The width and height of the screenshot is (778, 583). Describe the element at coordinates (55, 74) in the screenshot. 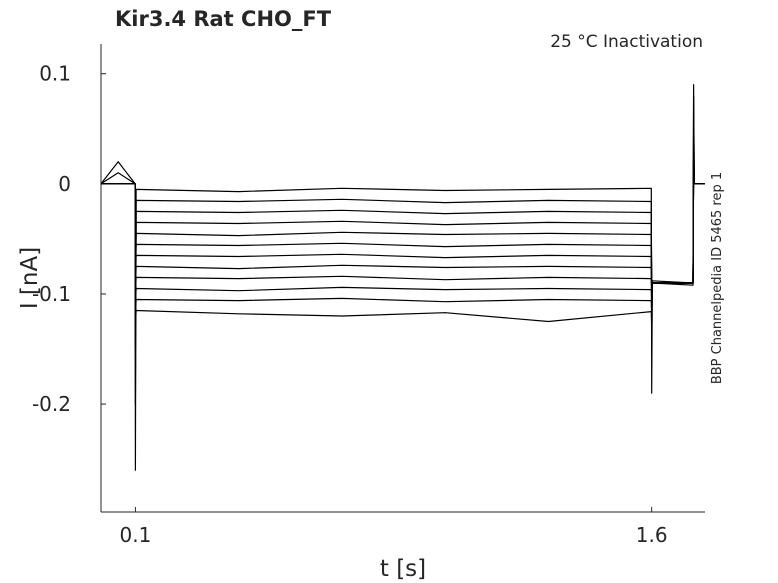

I see `y-tick-label: 0.1` at that location.